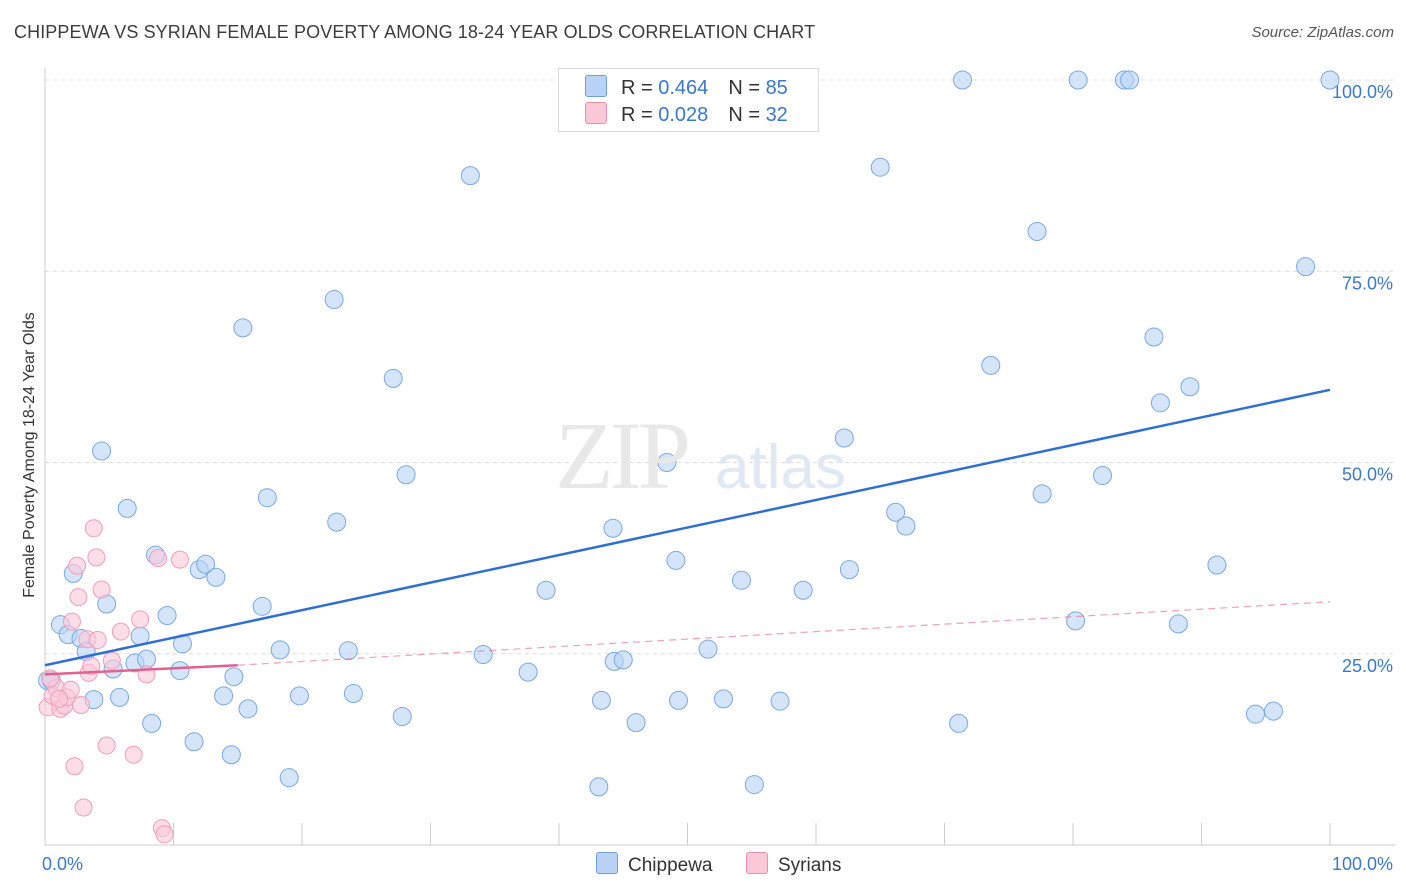  I want to click on syrians-trend-extension, so click(784, 633).